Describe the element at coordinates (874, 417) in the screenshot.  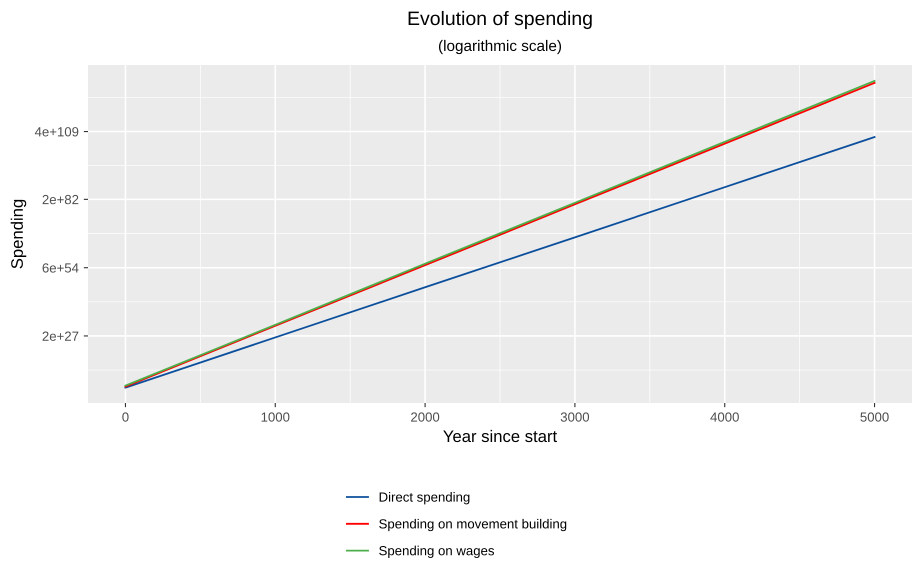
I see `x-tick-label: 5000` at that location.